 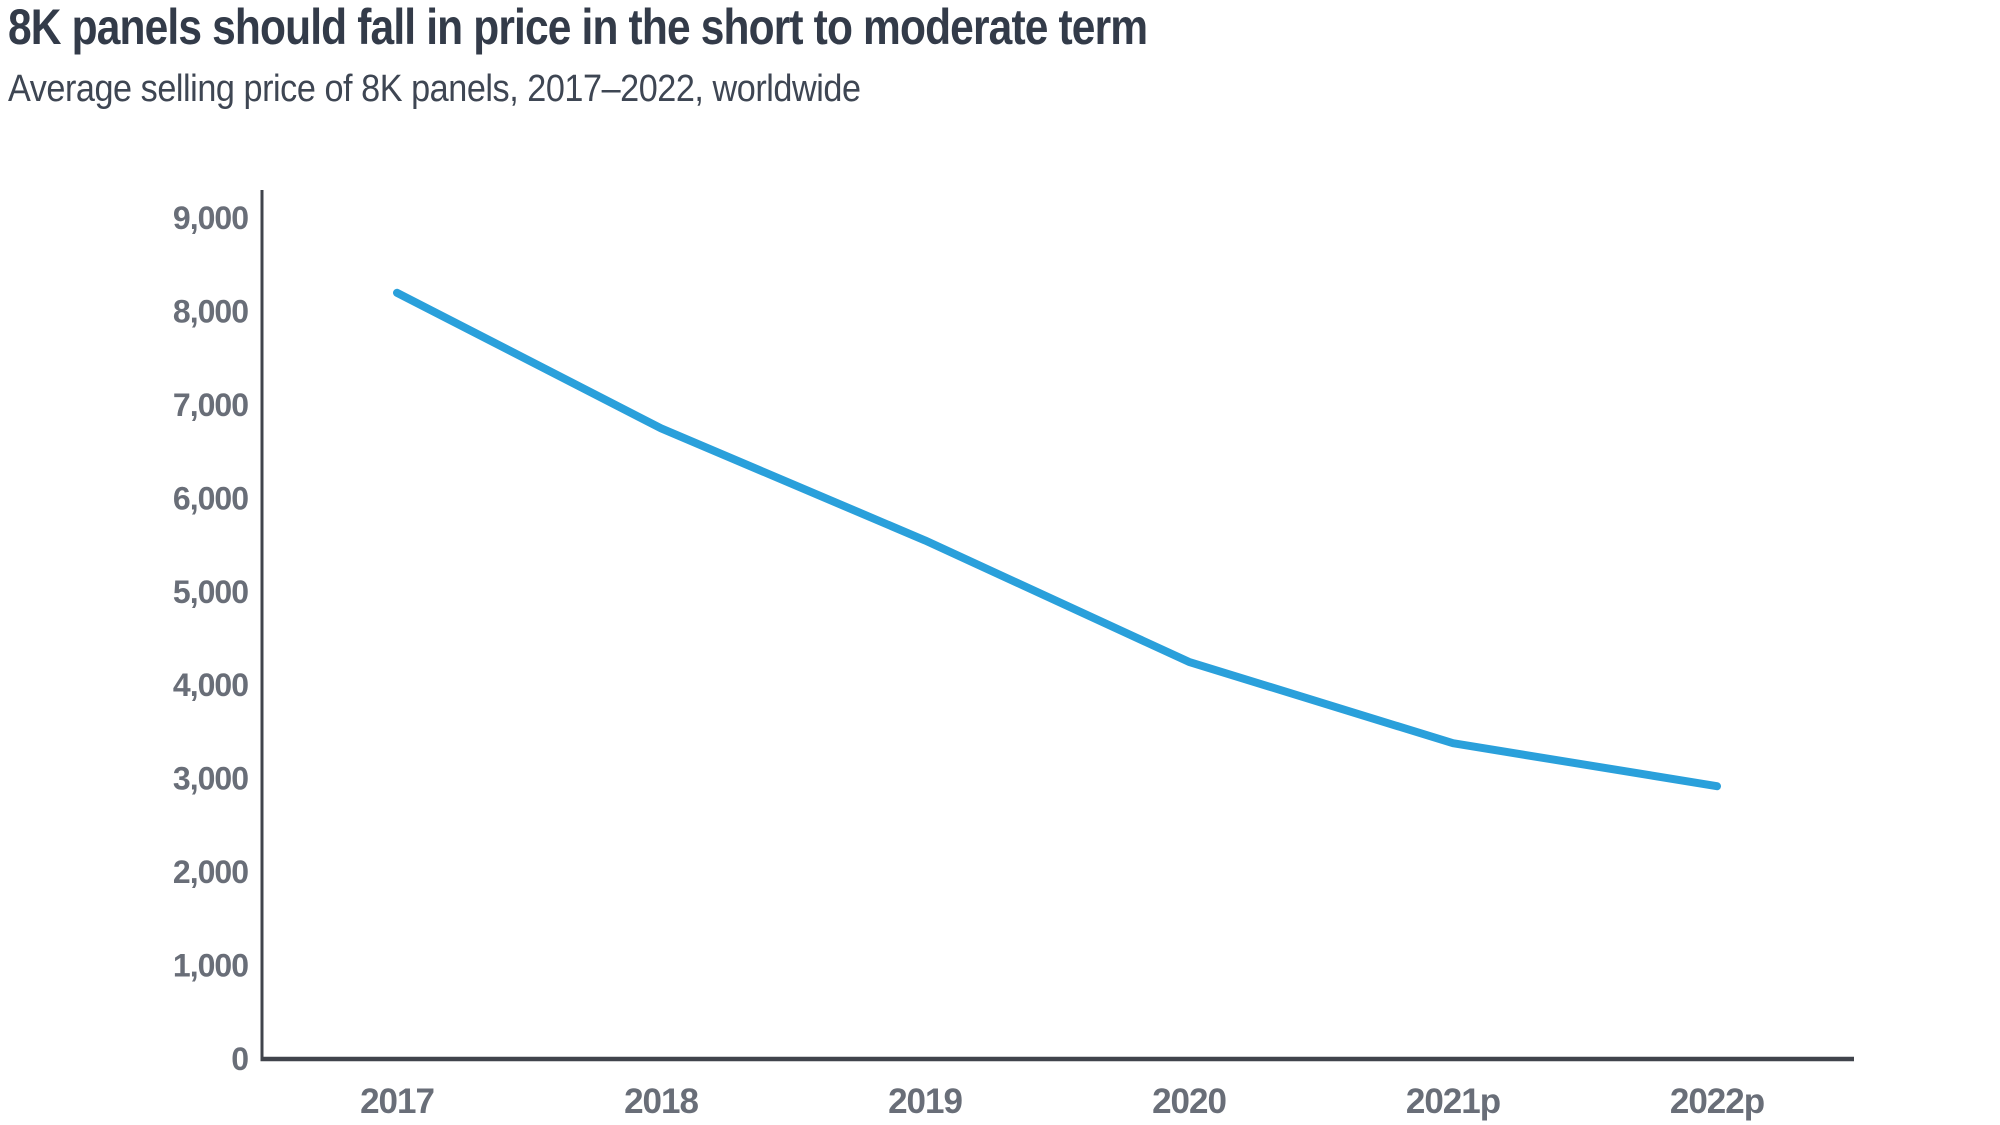 I want to click on x-axis-label: 2017, so click(x=397, y=1101).